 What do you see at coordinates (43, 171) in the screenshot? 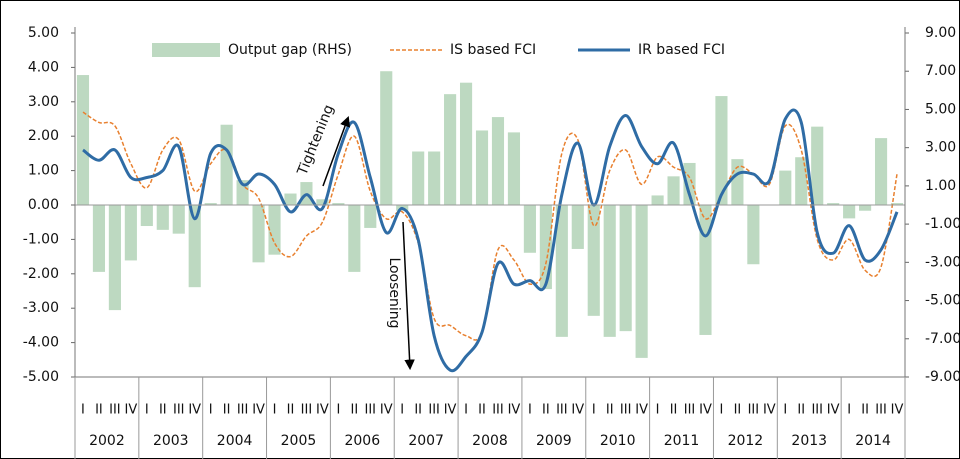
I see `y-tick-label: 1.00` at bounding box center [43, 171].